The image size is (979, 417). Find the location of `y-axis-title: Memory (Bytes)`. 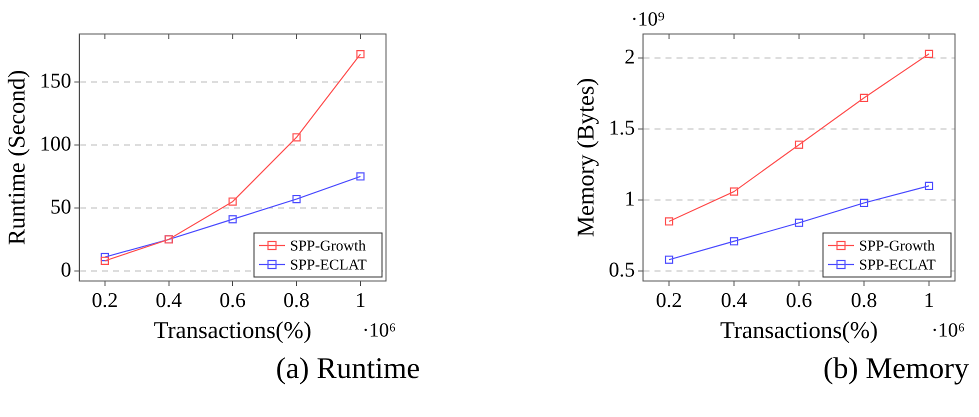

y-axis-title: Memory (Bytes) is located at coordinates (587, 158).